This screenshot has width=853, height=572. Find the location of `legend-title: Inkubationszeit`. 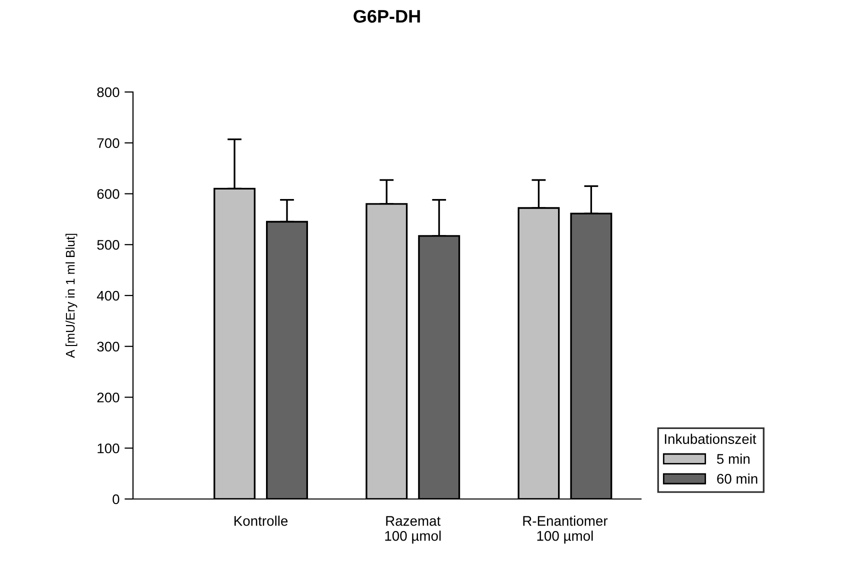

legend-title: Inkubationszeit is located at coordinates (710, 439).